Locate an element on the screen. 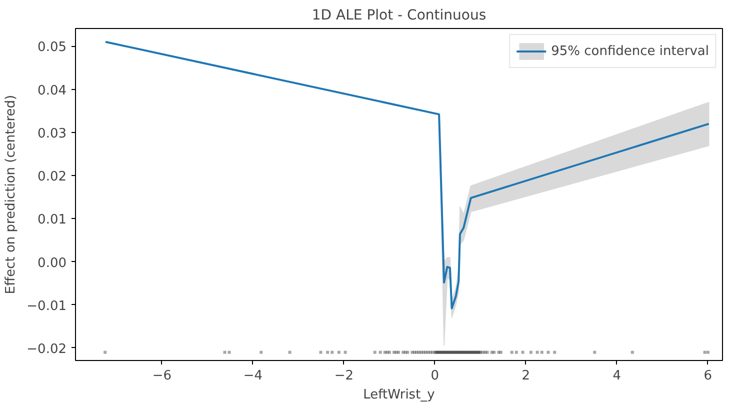 This screenshot has width=730, height=405. y-tick-label: −0.02 is located at coordinates (46, 349).